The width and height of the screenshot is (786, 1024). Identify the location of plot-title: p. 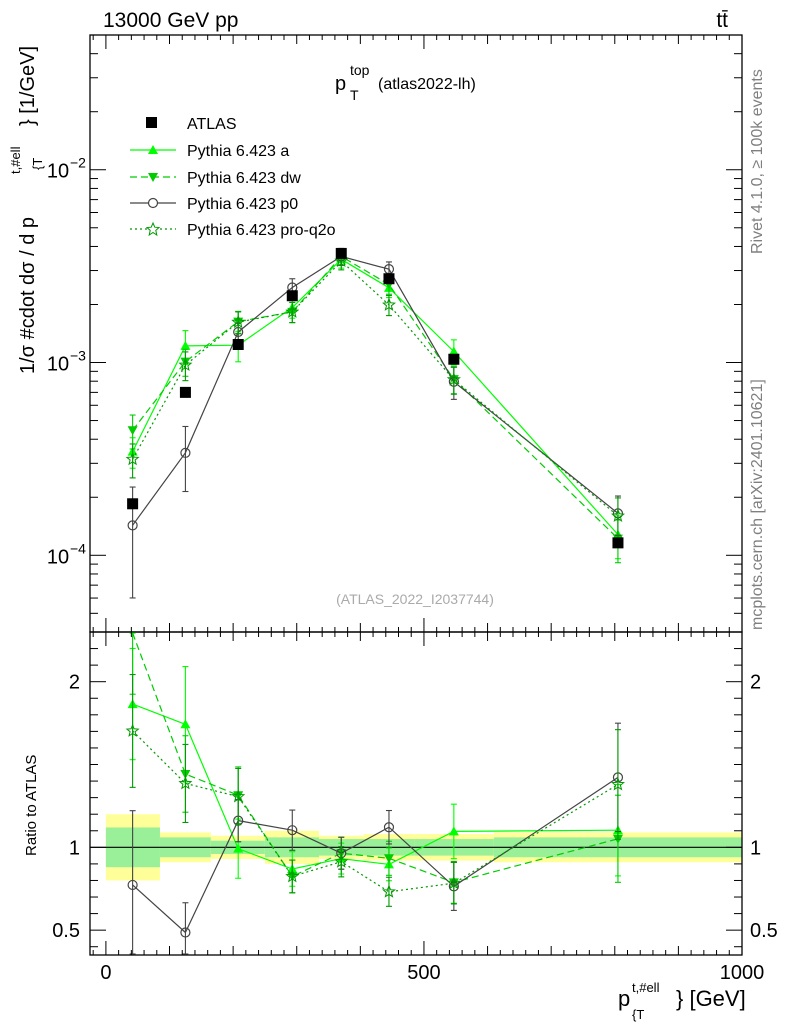
(340, 84).